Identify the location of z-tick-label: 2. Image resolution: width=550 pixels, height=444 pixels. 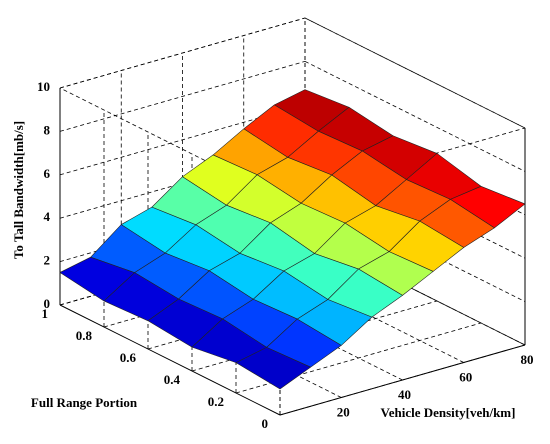
(47, 260).